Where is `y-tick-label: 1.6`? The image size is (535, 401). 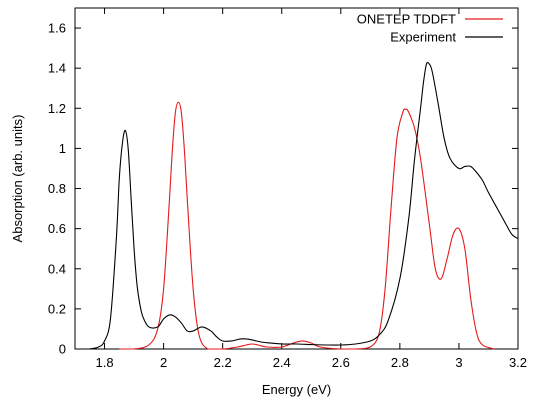 y-tick-label: 1.6 is located at coordinates (57, 28).